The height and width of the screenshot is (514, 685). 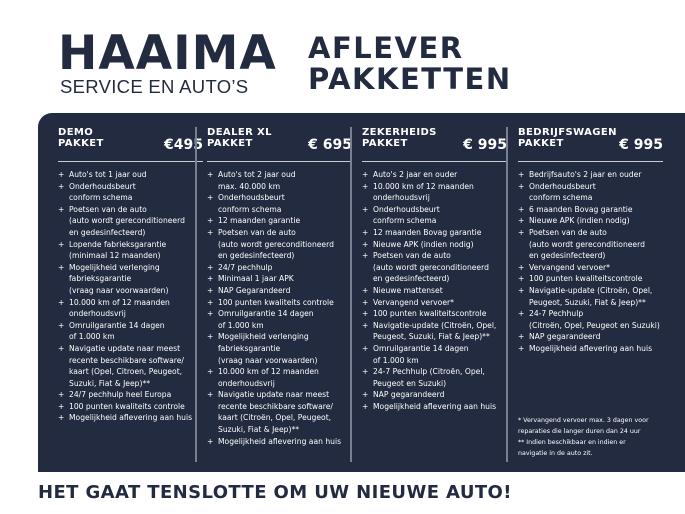 I want to click on feature-item: Nieuwe mattenset, so click(x=434, y=291).